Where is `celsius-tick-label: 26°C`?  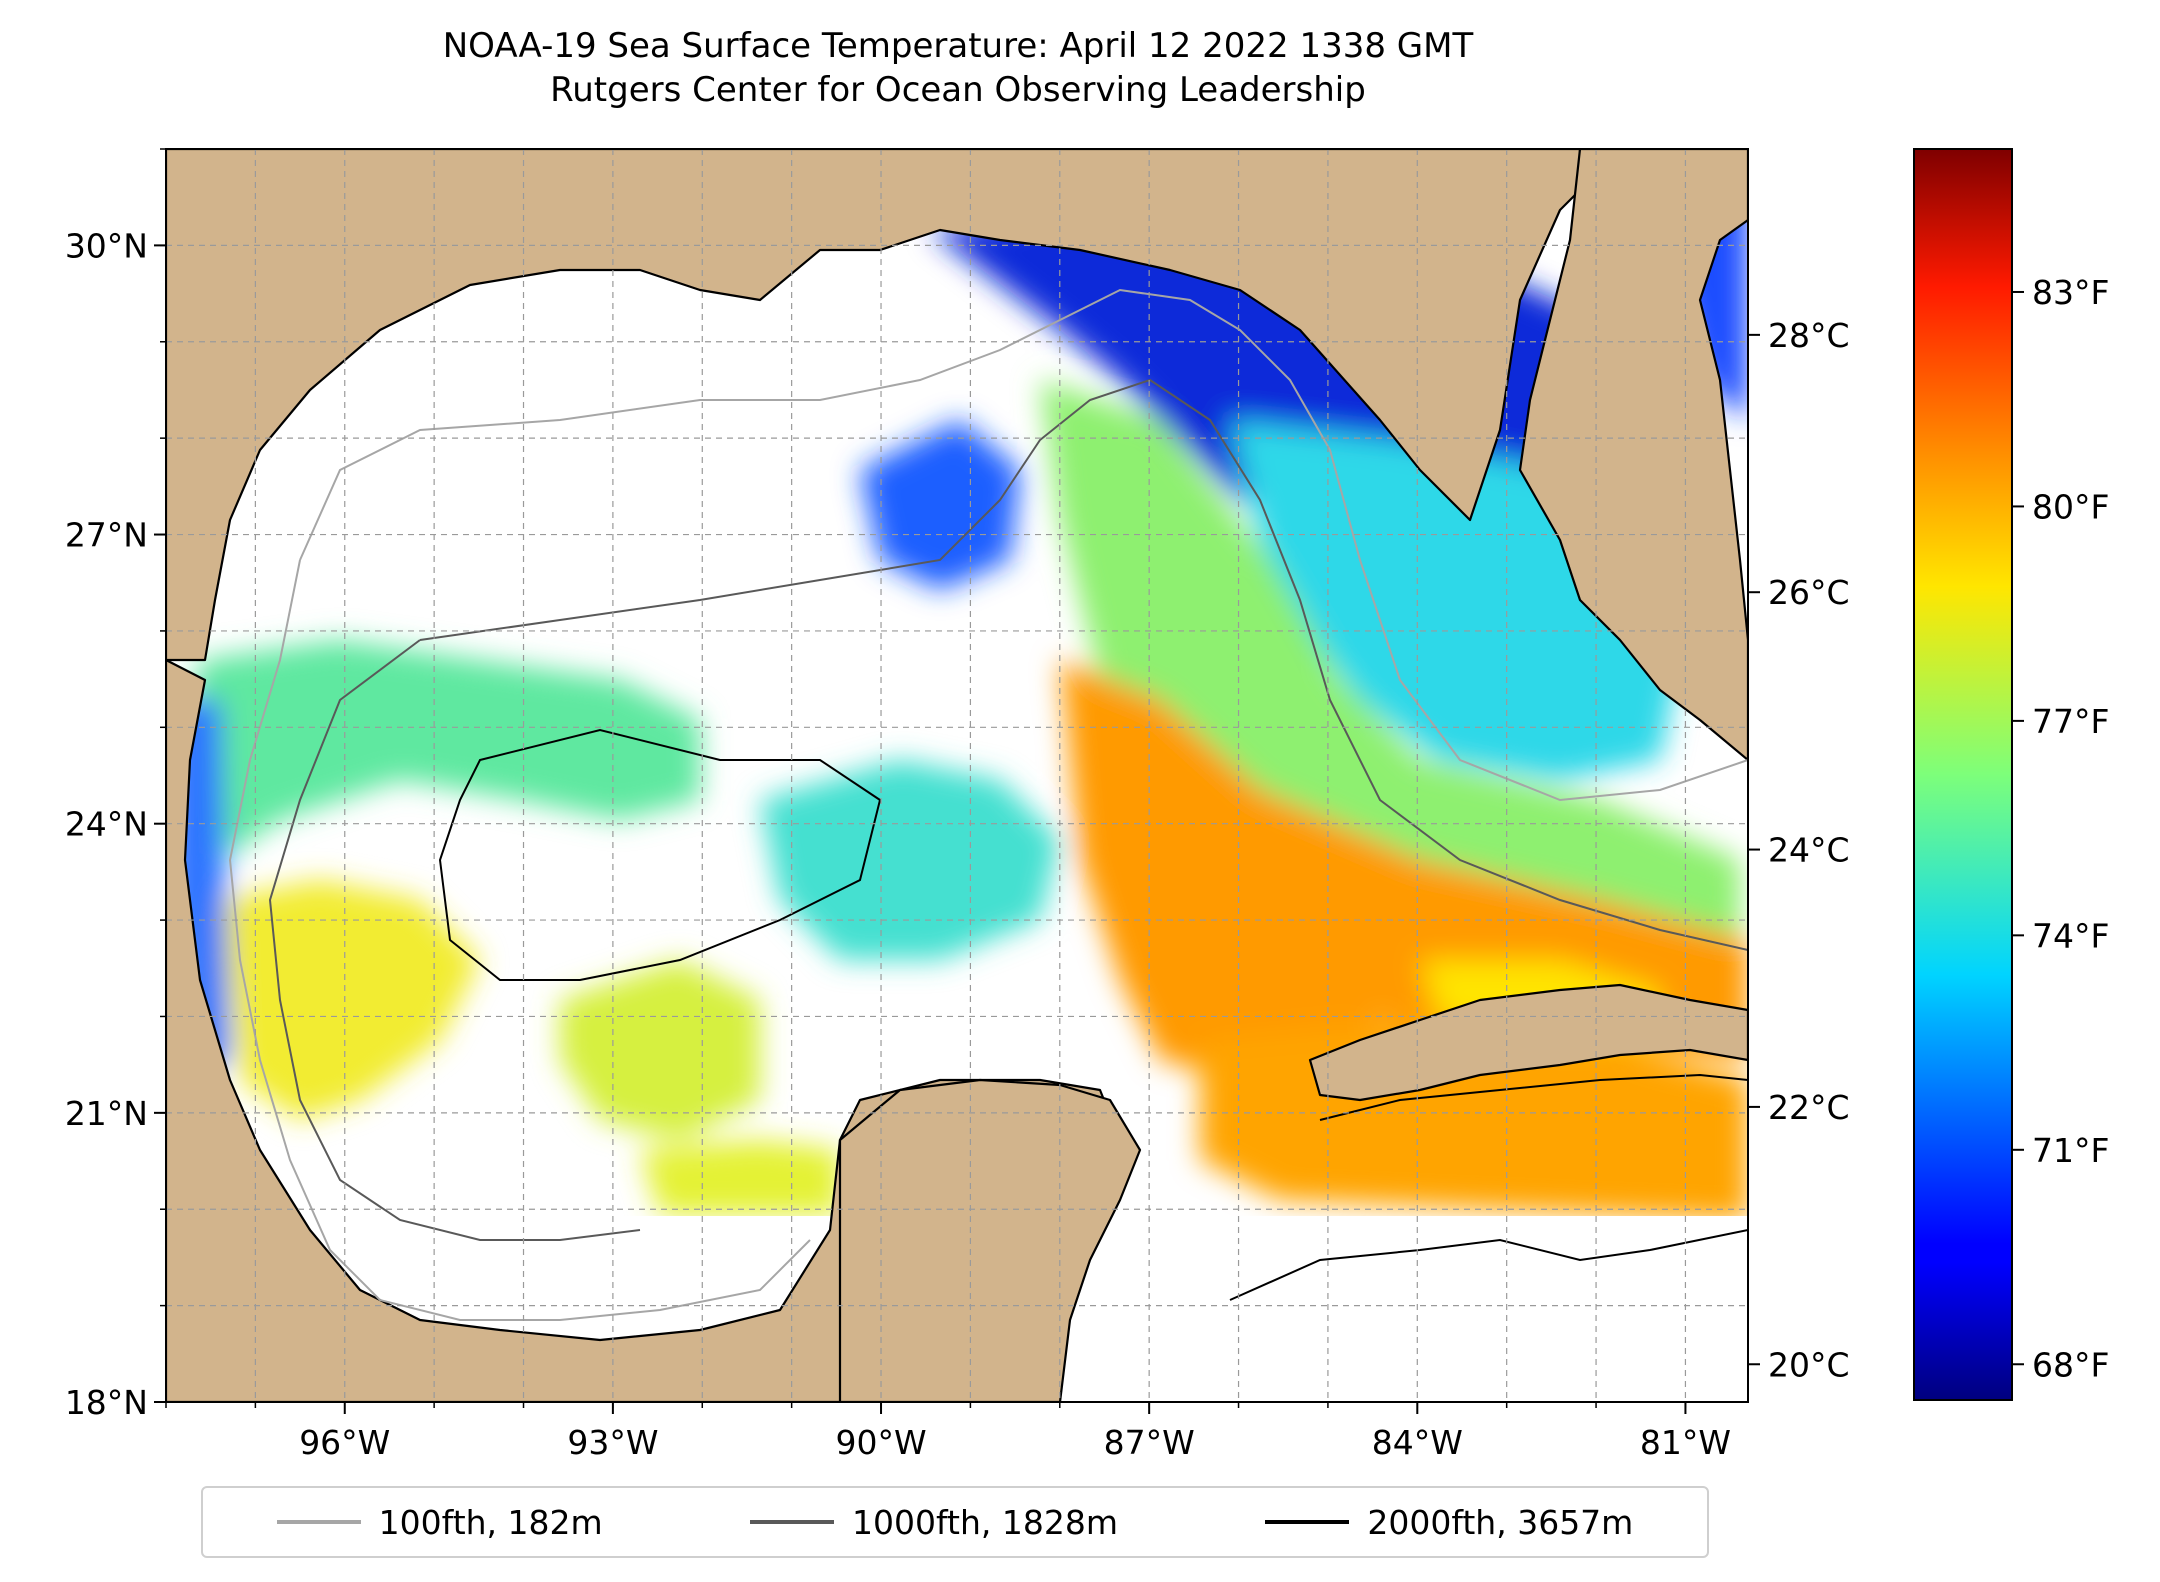
celsius-tick-label: 26°C is located at coordinates (1809, 592).